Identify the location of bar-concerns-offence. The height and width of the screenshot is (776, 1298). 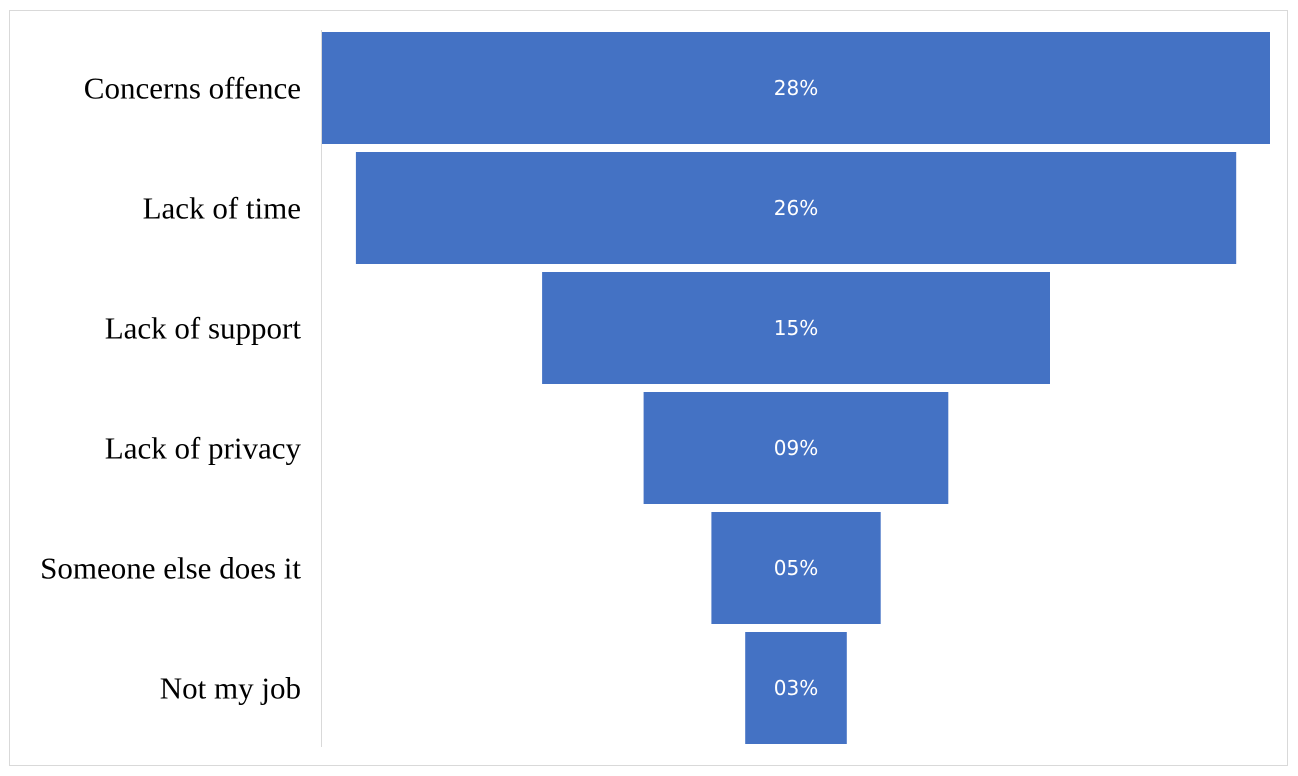
(796, 88).